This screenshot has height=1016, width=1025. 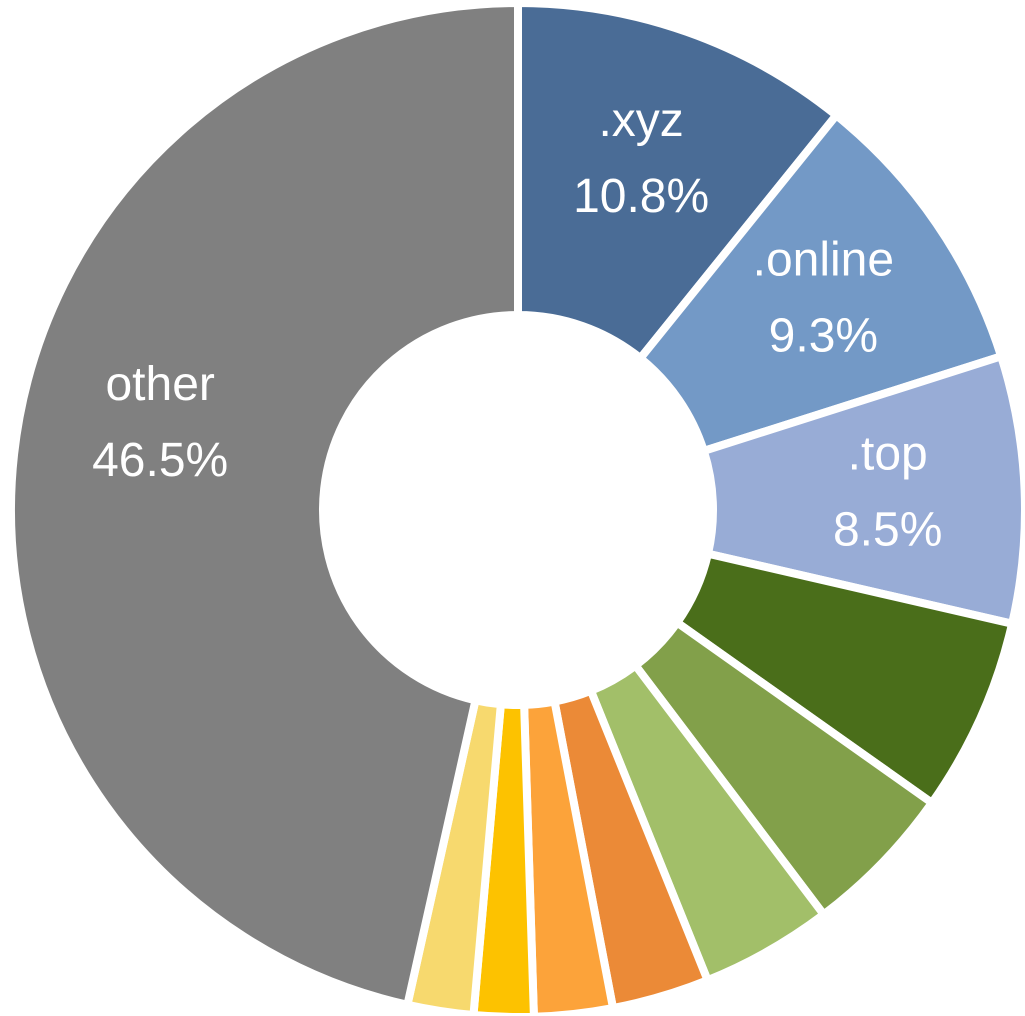 I want to click on slice-label: .online, so click(x=823, y=260).